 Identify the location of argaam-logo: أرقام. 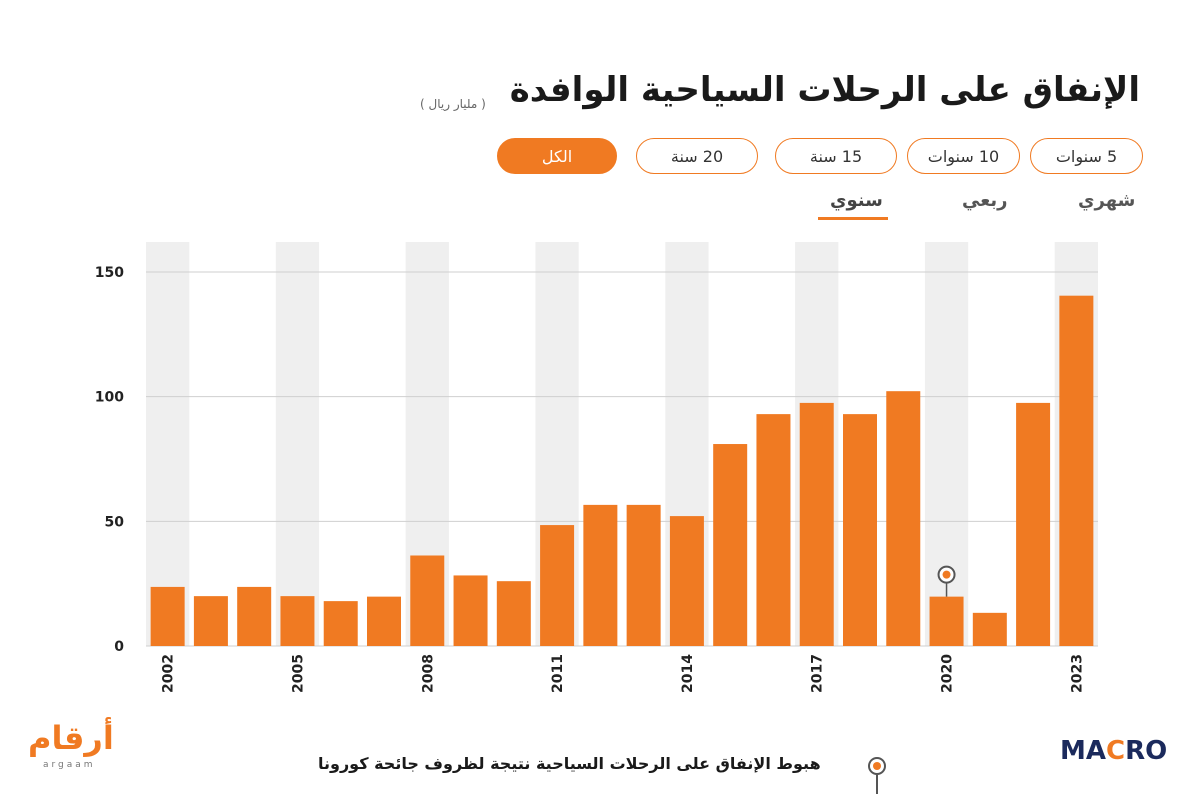
(71, 738).